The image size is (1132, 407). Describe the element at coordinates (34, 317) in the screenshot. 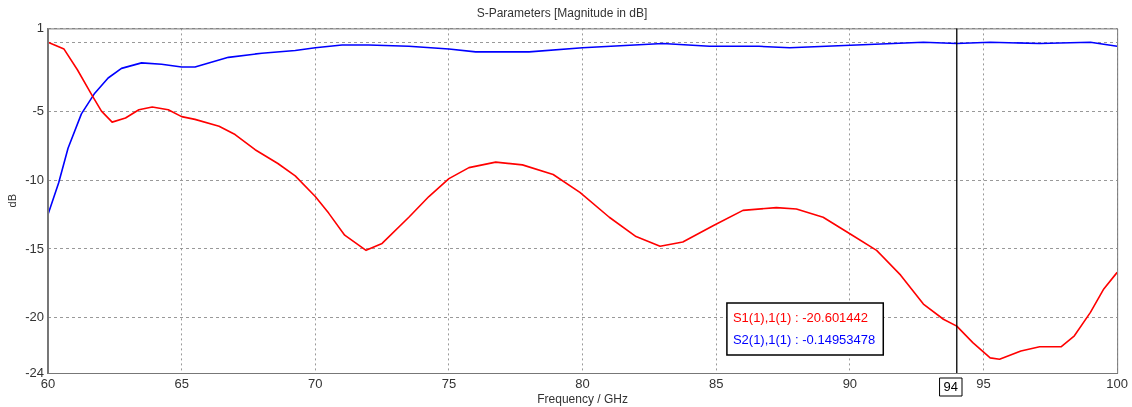

I see `y-tick-label: -20` at that location.